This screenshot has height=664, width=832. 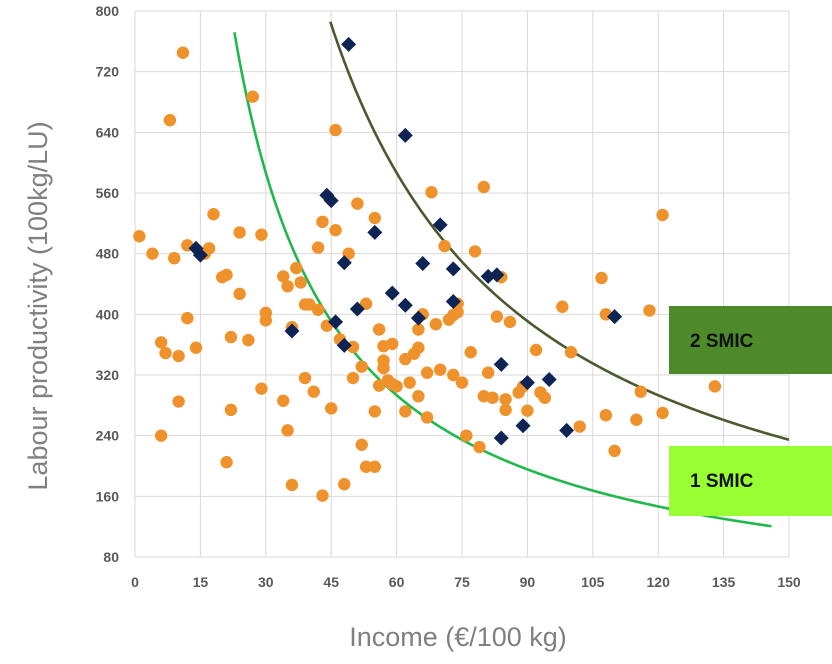 What do you see at coordinates (659, 582) in the screenshot?
I see `x-tick-label: 120` at bounding box center [659, 582].